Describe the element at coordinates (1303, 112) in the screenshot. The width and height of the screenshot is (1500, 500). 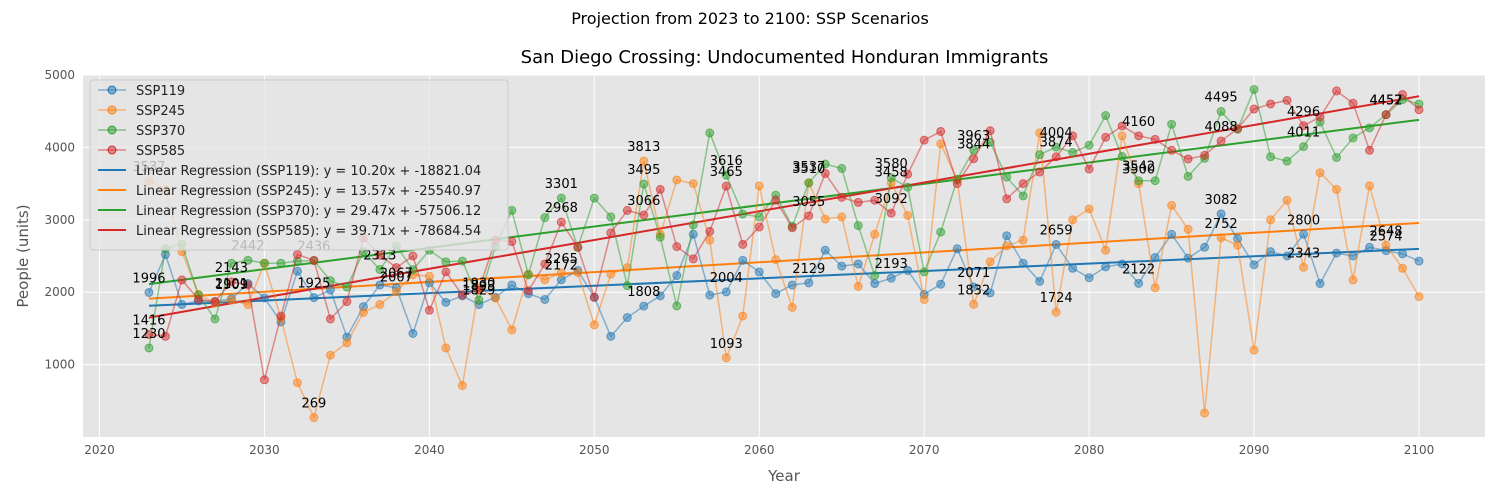
I see `annotation-label: 4296` at that location.